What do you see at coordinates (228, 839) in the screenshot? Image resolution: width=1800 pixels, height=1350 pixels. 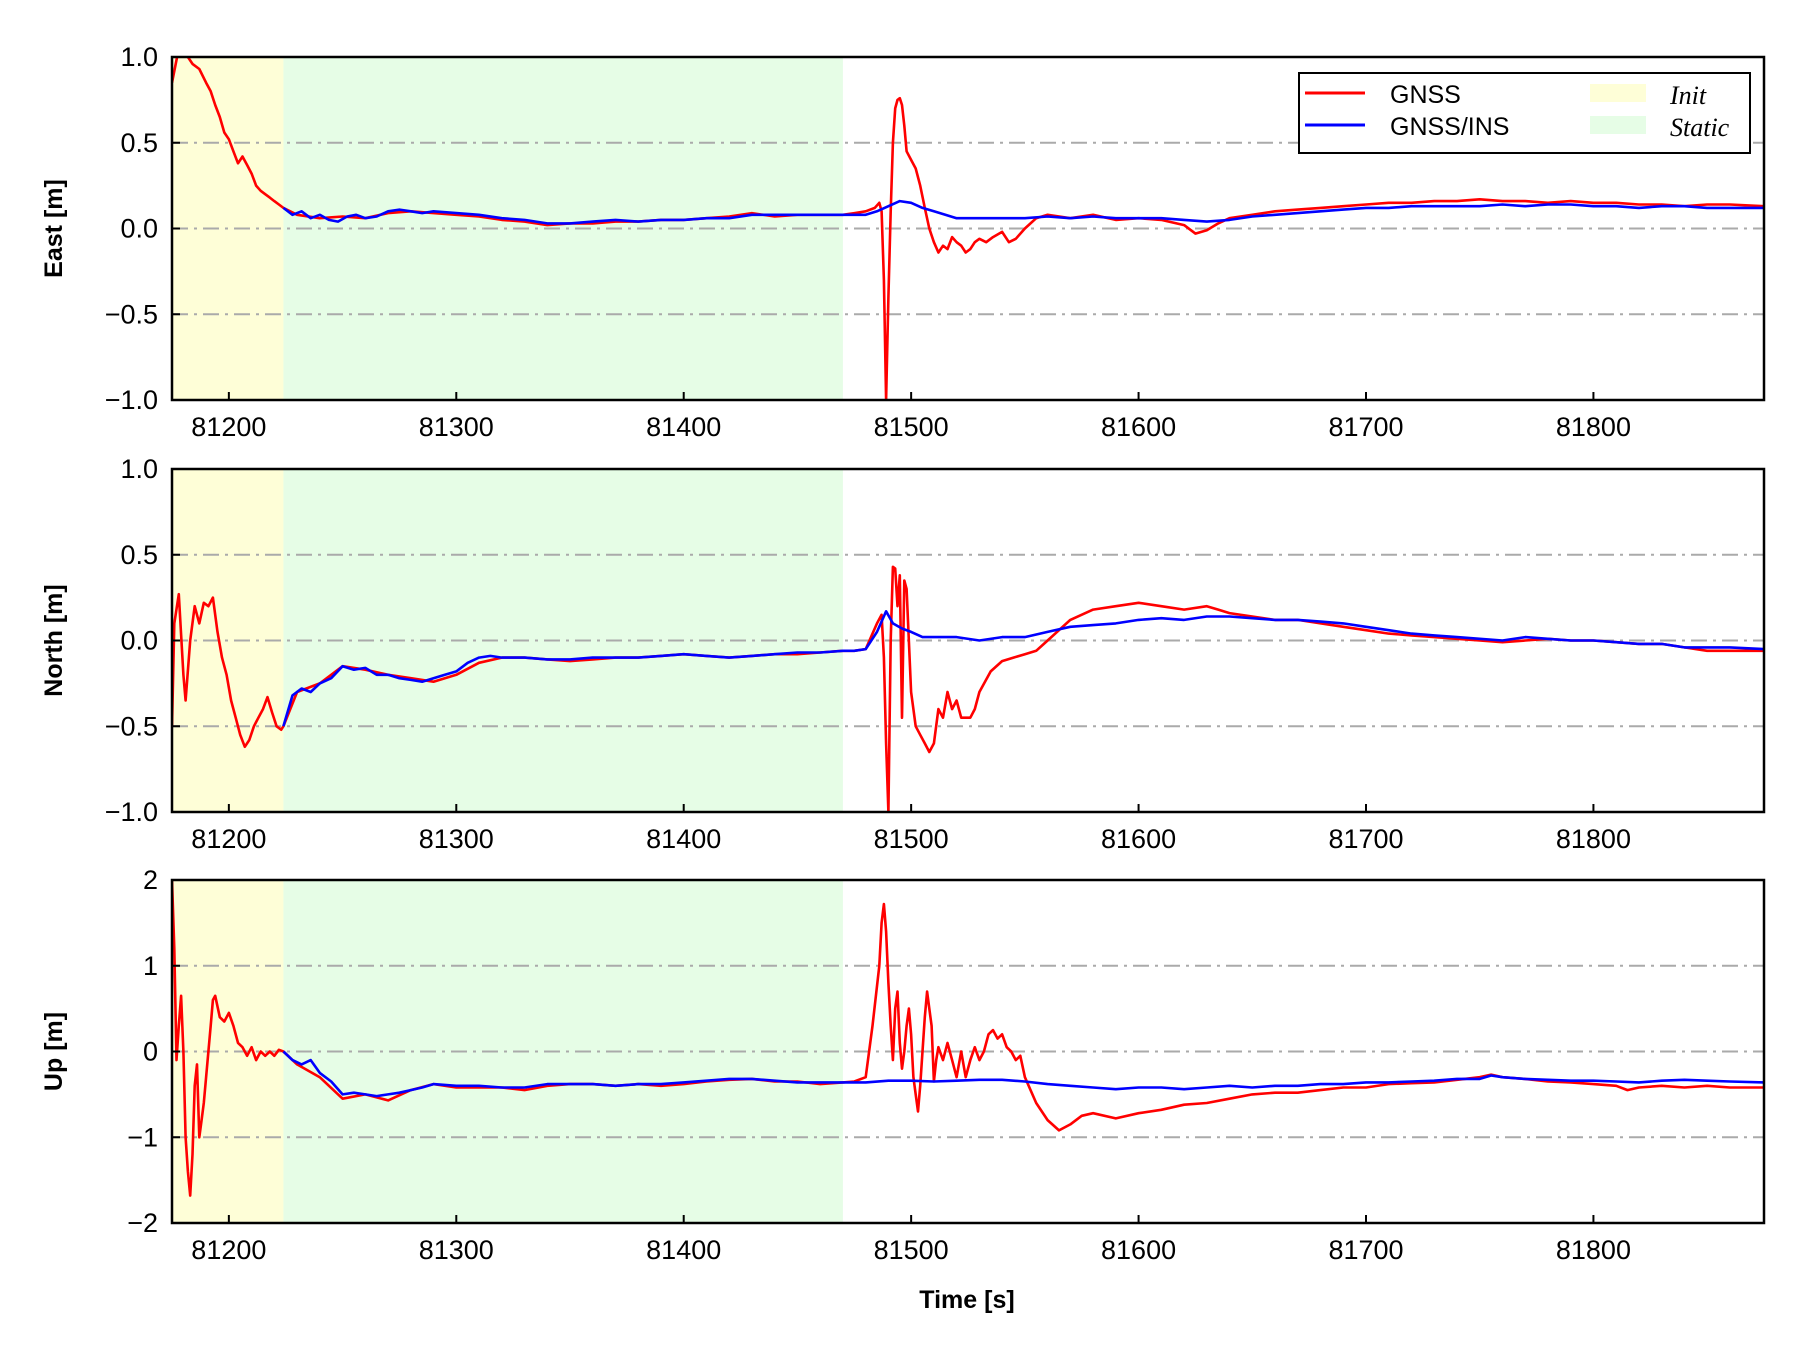 I see `north-x-tick-label: 81200` at bounding box center [228, 839].